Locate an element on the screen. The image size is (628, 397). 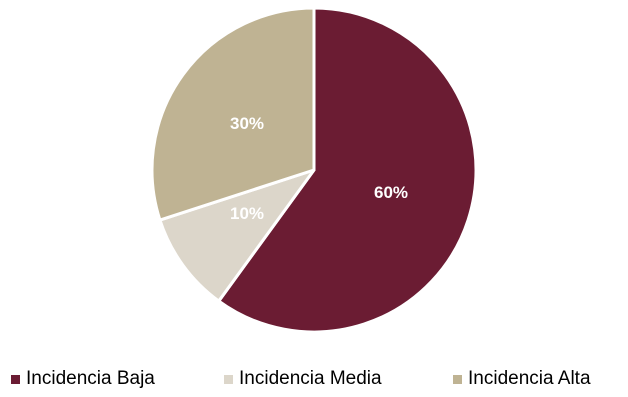
legend-item-incidencia-baja: Incidencia Baja is located at coordinates (83, 379).